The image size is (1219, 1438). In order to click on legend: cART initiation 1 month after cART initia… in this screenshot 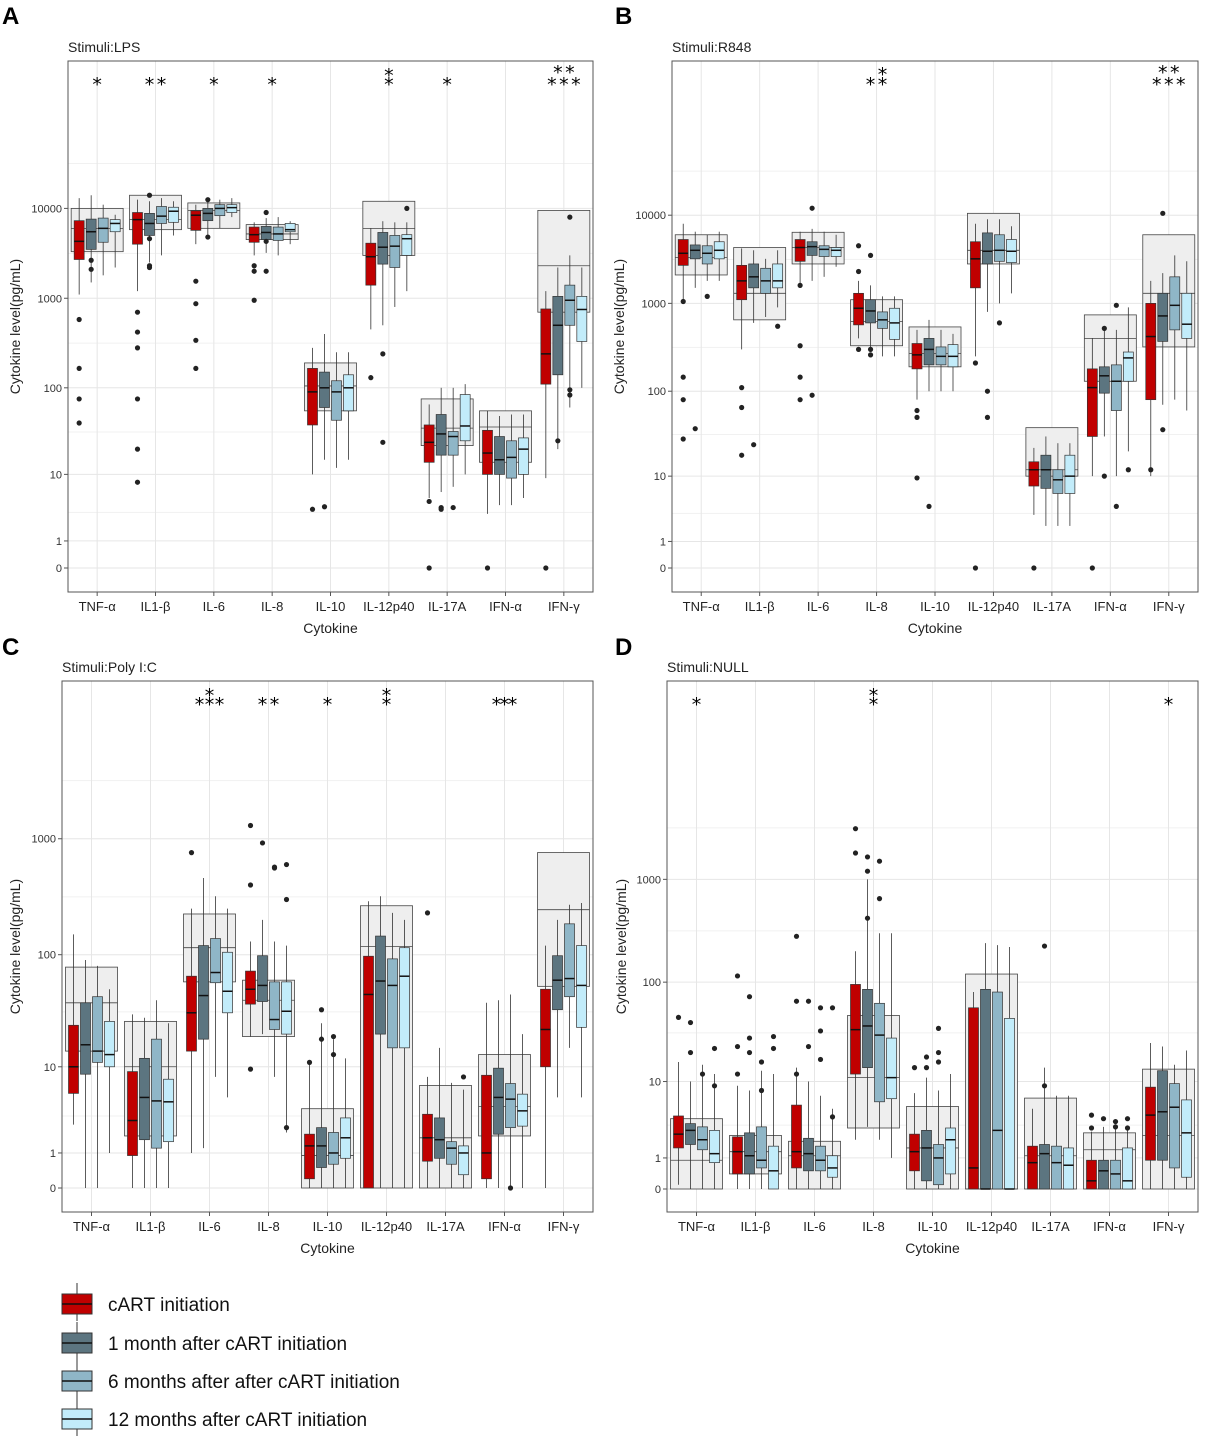, I will do `click(230, 1359)`.